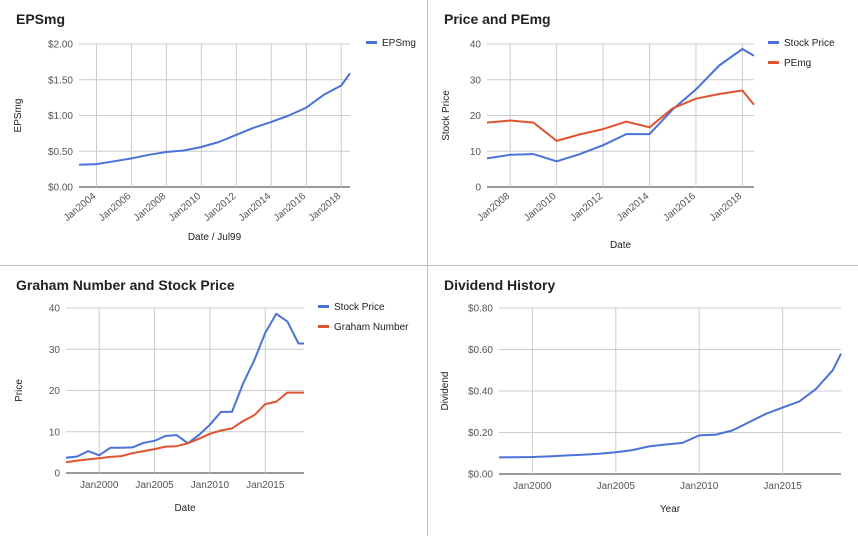 The width and height of the screenshot is (858, 536). I want to click on y-tick-label: $1.00, so click(60, 116).